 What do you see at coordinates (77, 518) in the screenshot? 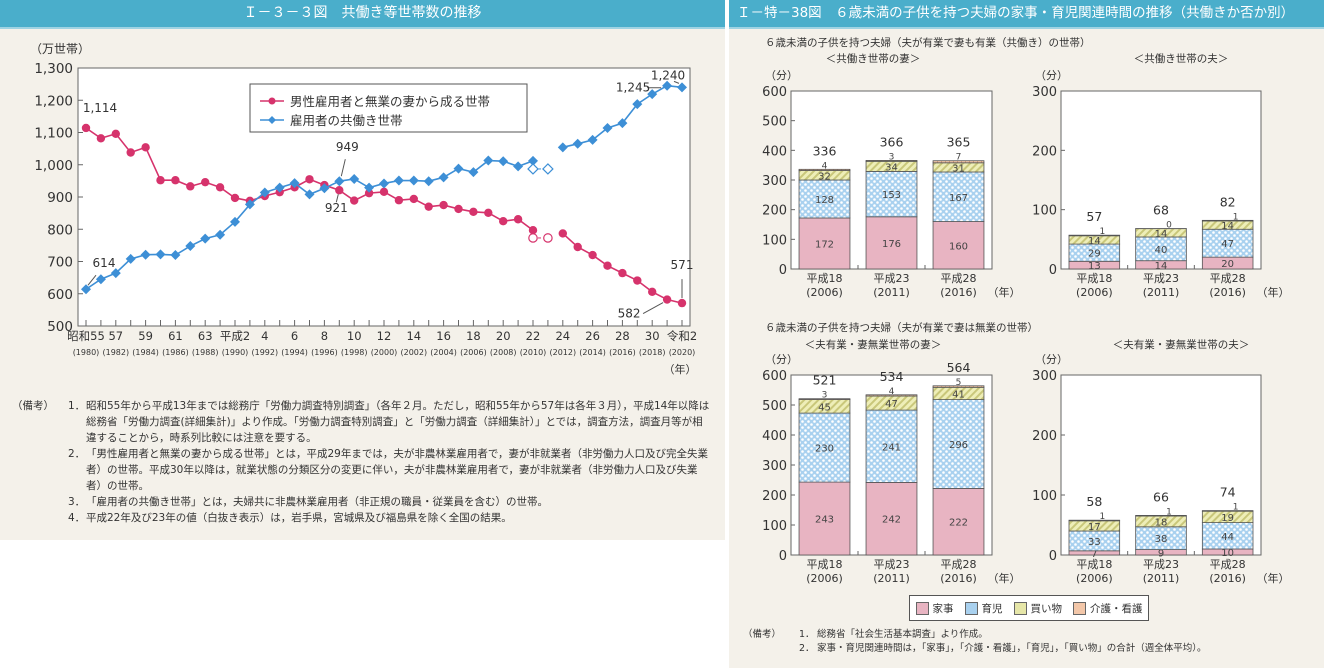
I see `note-number: 4．` at bounding box center [77, 518].